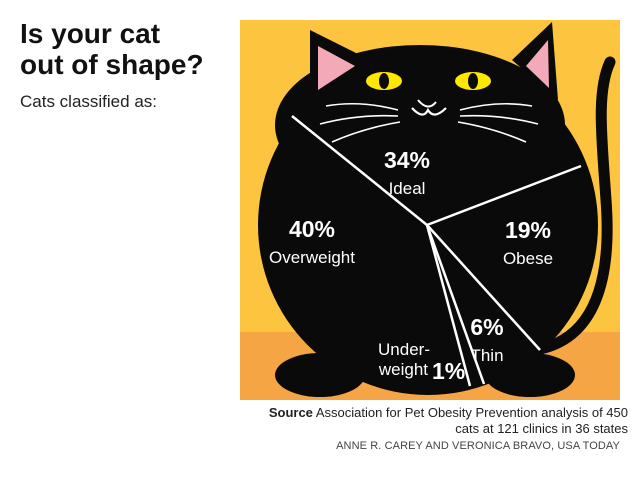 The width and height of the screenshot is (640, 480). I want to click on cat-face, so click(429, 107).